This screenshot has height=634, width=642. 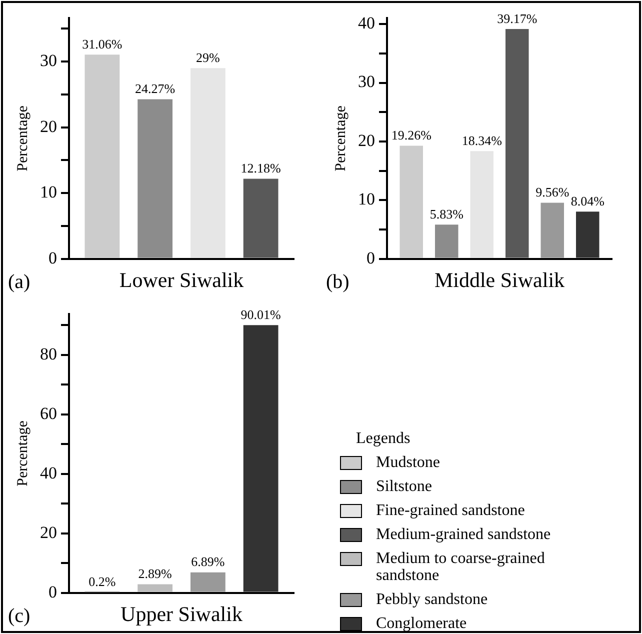 What do you see at coordinates (208, 58) in the screenshot?
I see `data-label: 29%` at bounding box center [208, 58].